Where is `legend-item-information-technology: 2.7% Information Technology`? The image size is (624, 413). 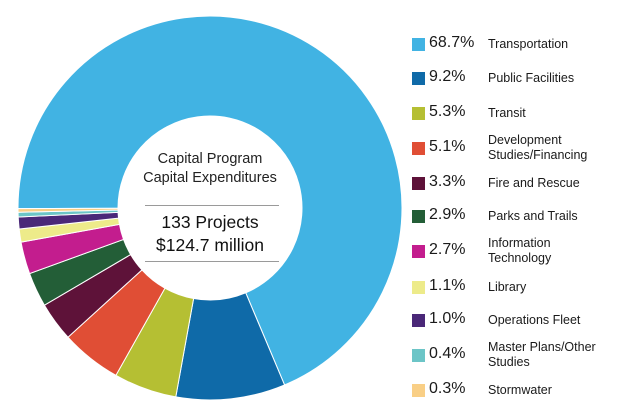 legend-item-information-technology: 2.7% Information Technology is located at coordinates (518, 251).